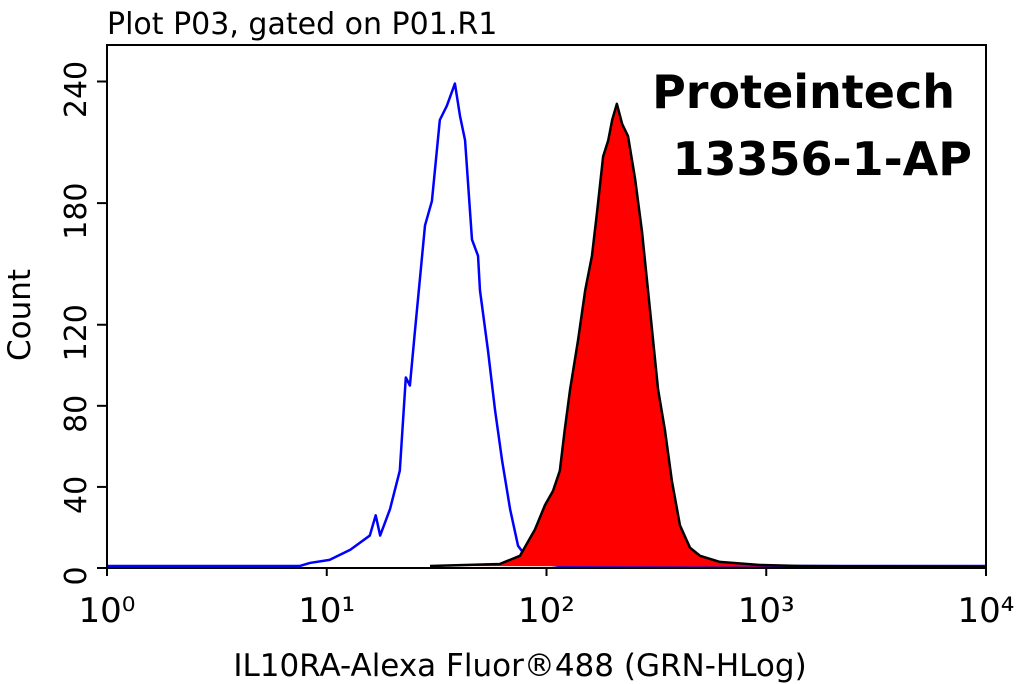 This screenshot has width=1016, height=684. Describe the element at coordinates (76, 332) in the screenshot. I see `y-tick-label: 120` at that location.